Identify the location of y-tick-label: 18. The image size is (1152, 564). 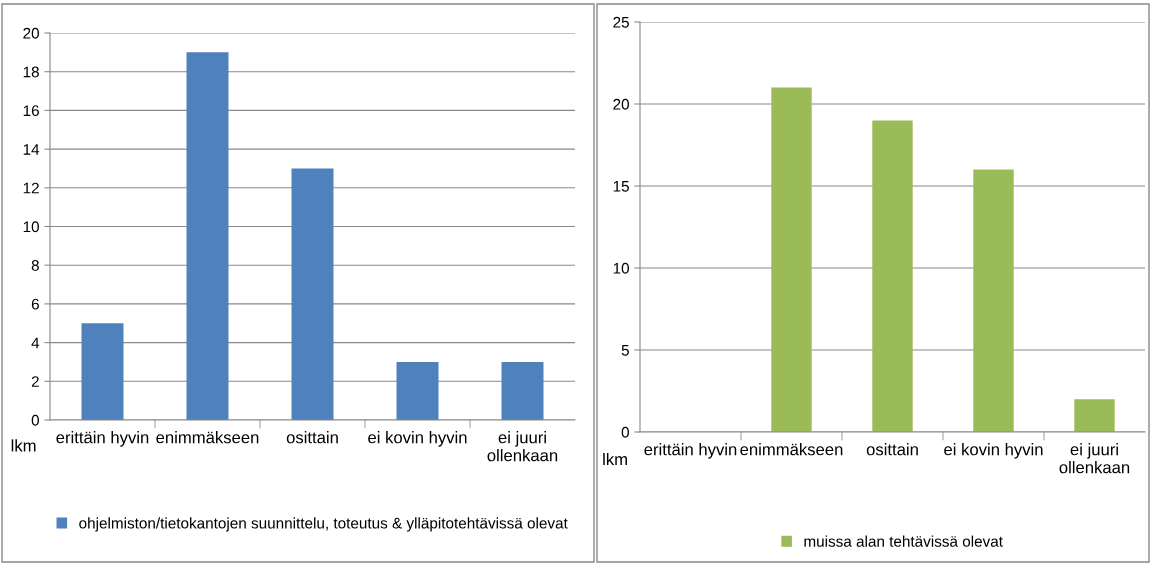
(31, 72).